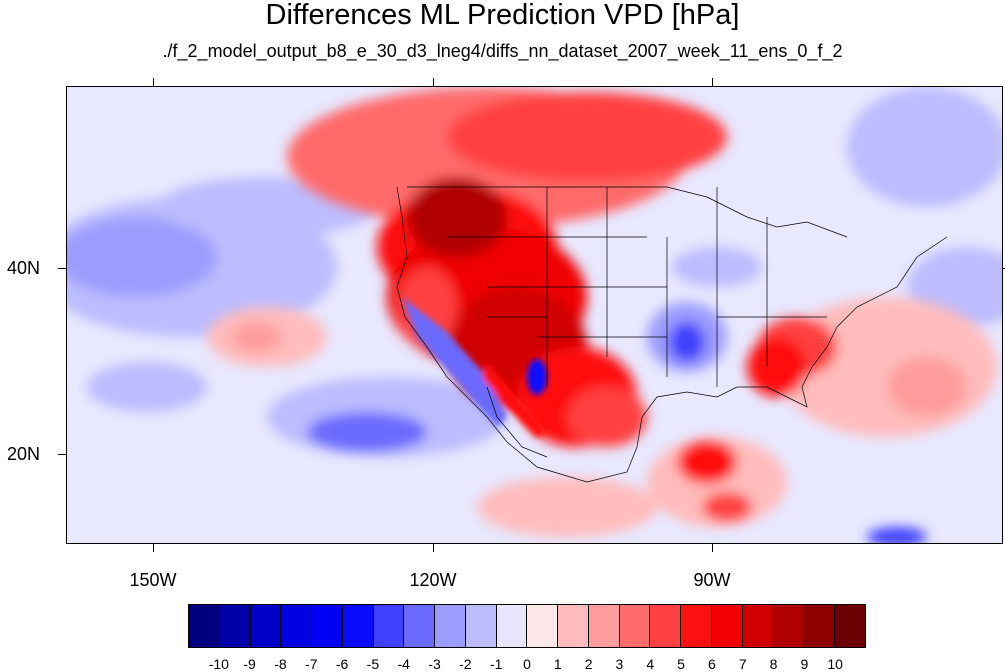 This screenshot has height=672, width=1005. What do you see at coordinates (557, 664) in the screenshot?
I see `colorbar-label: 1` at bounding box center [557, 664].